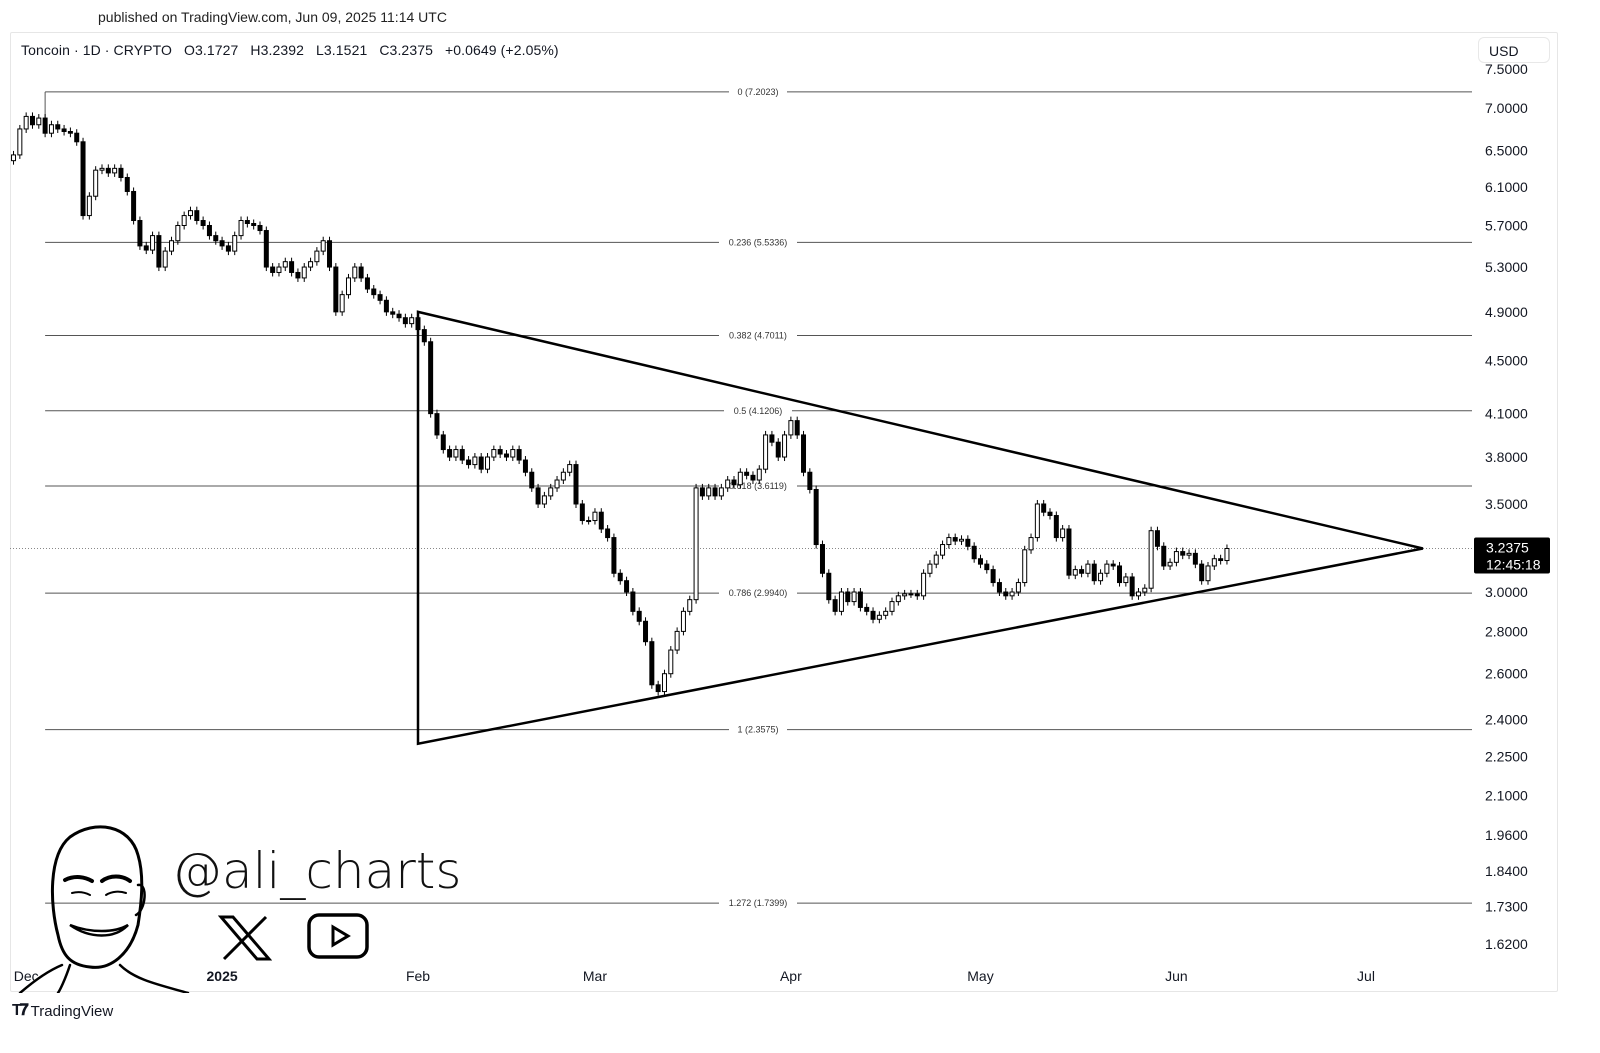  What do you see at coordinates (1512, 555) in the screenshot?
I see `price-tag-bg` at bounding box center [1512, 555].